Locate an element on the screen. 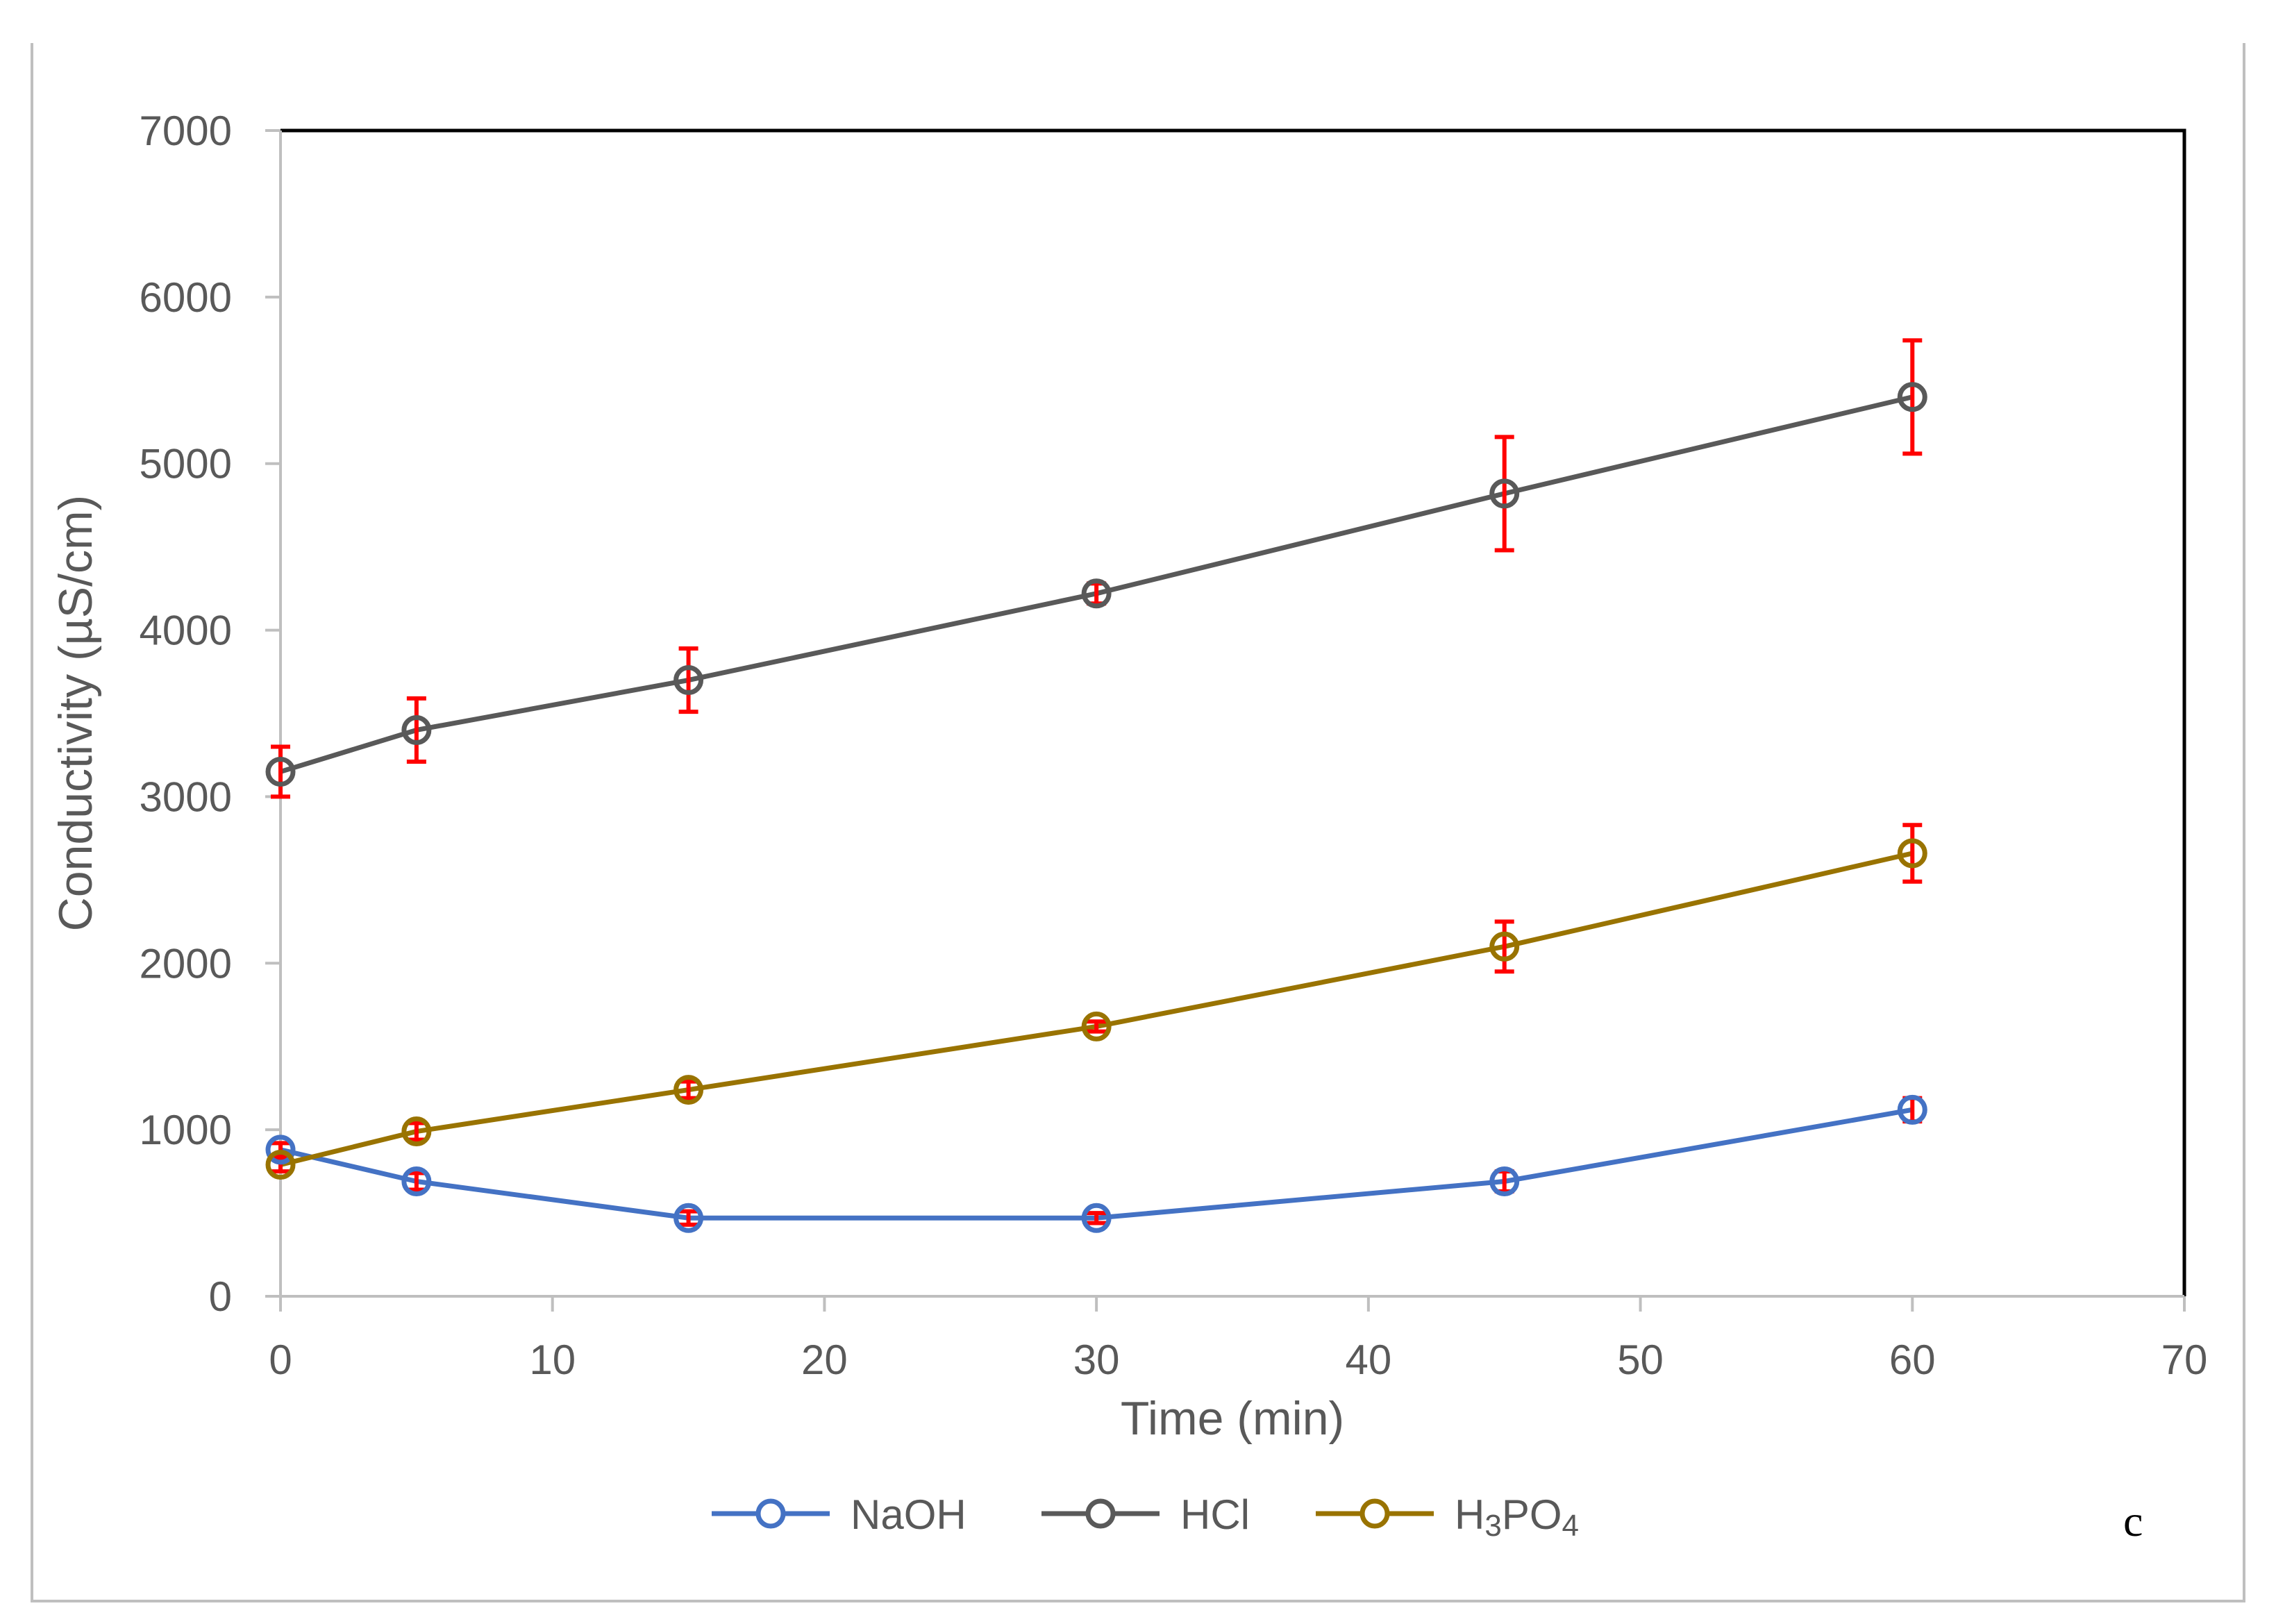 Image resolution: width=2276 pixels, height=1624 pixels. y-tick-label: 0 is located at coordinates (220, 1297).